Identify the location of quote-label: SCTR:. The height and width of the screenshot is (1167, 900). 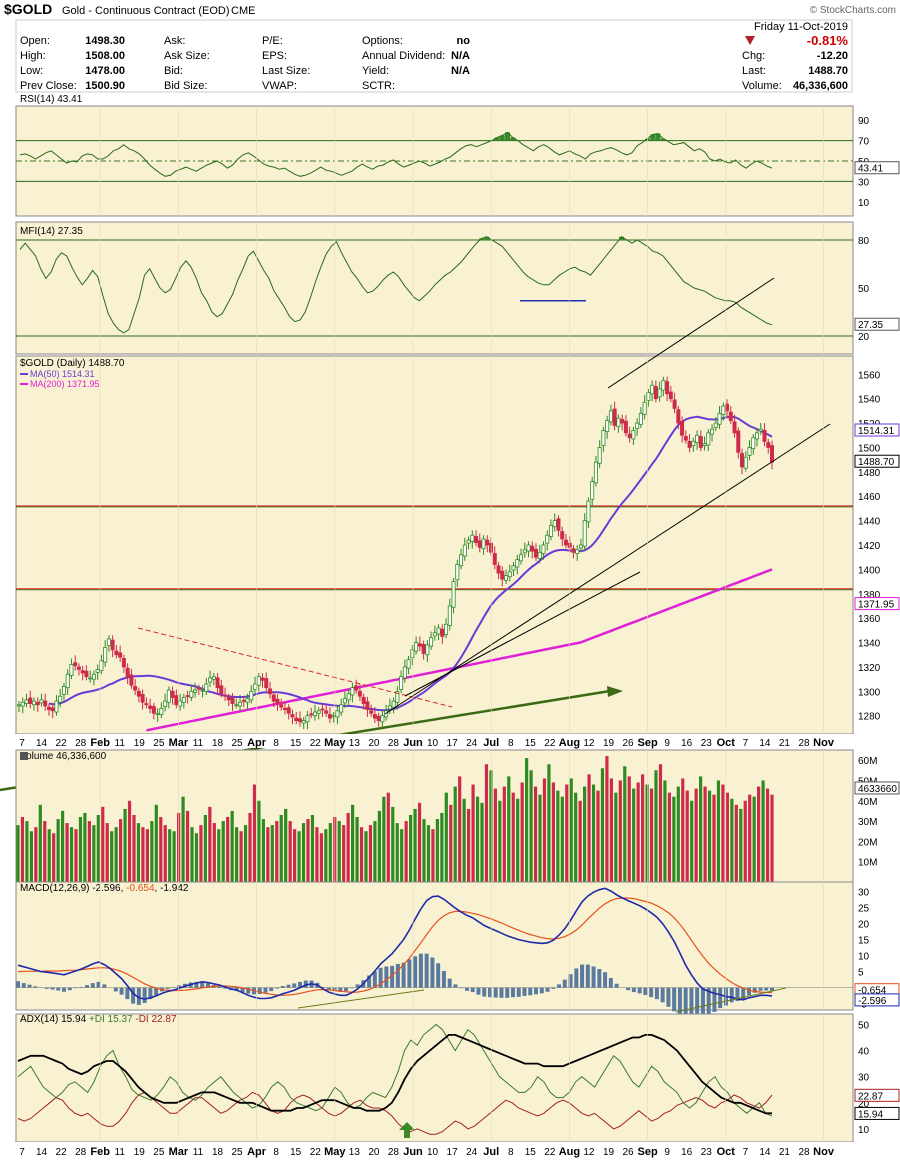
(378, 86).